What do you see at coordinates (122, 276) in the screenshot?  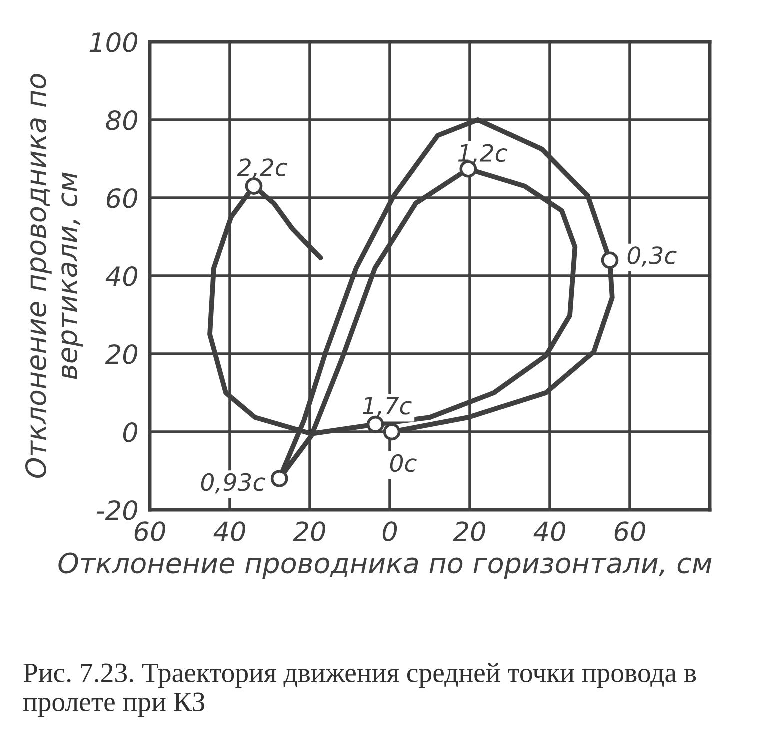 I see `y-tick-label: 40` at bounding box center [122, 276].